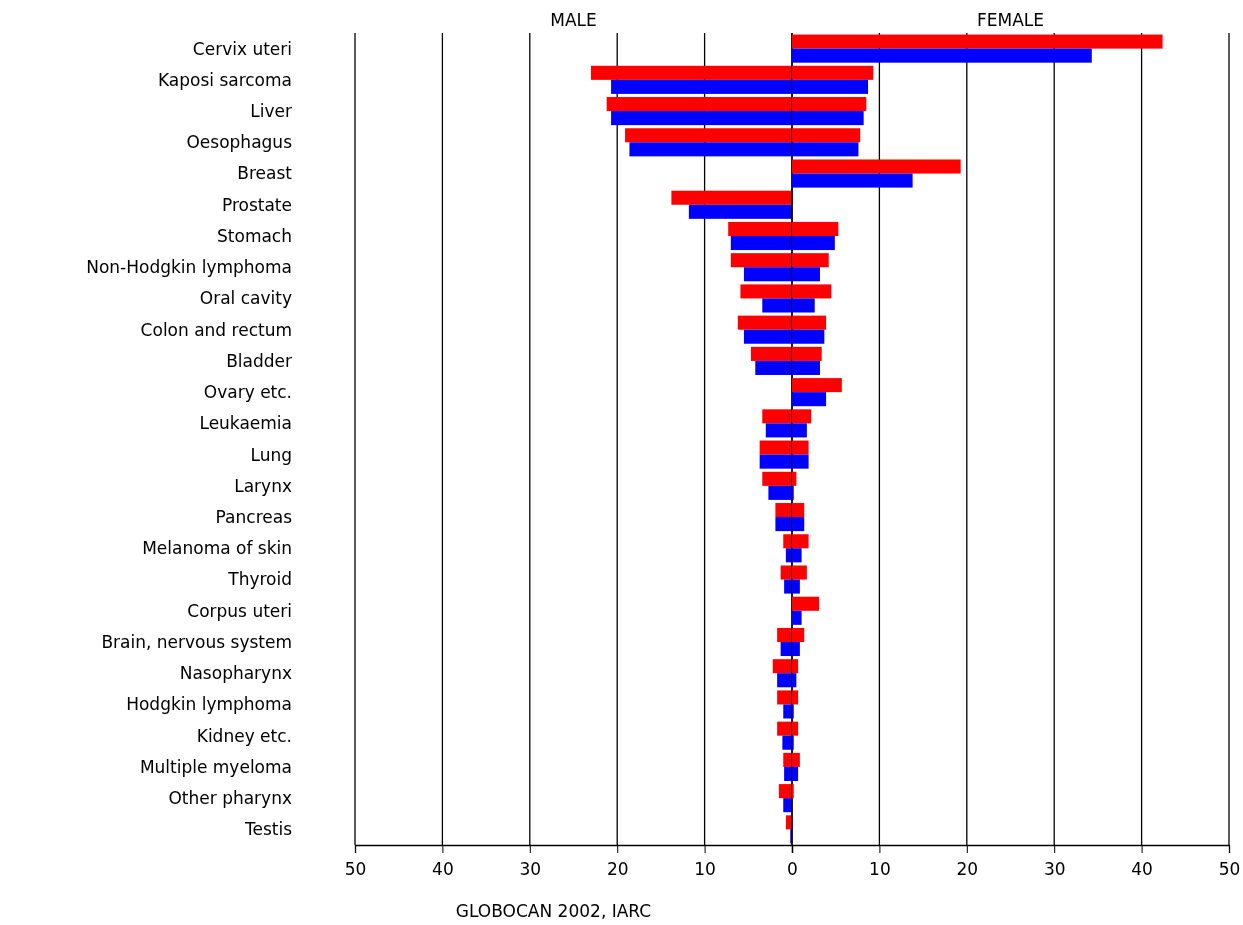  I want to click on y-tick-label: Kidney etc., so click(244, 735).